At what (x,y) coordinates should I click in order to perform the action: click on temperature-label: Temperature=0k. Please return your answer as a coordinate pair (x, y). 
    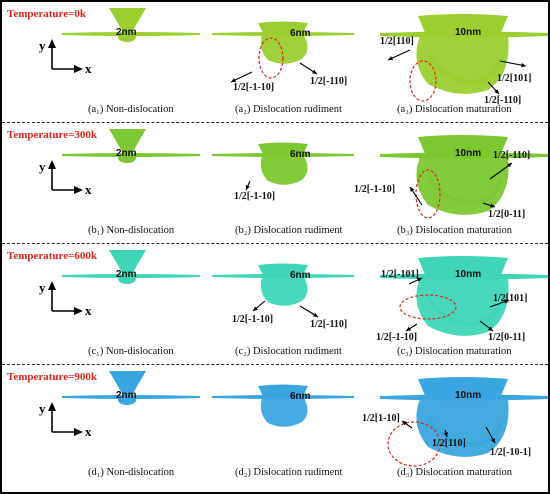
    Looking at the image, I should click on (46, 14).